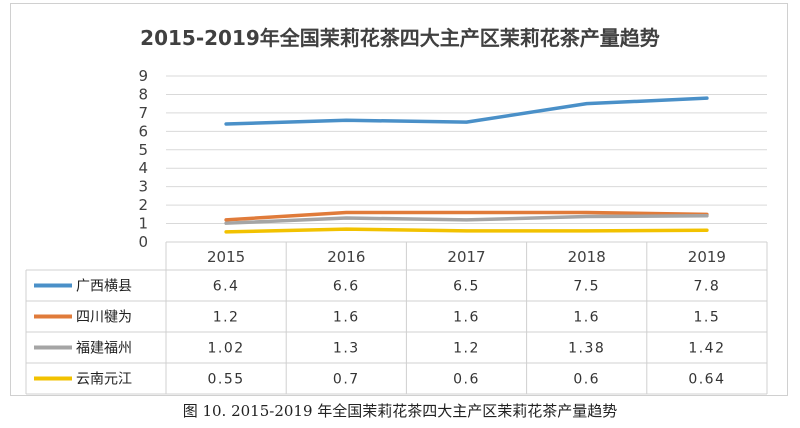 The width and height of the screenshot is (800, 428). I want to click on y-tick-label: 3, so click(143, 187).